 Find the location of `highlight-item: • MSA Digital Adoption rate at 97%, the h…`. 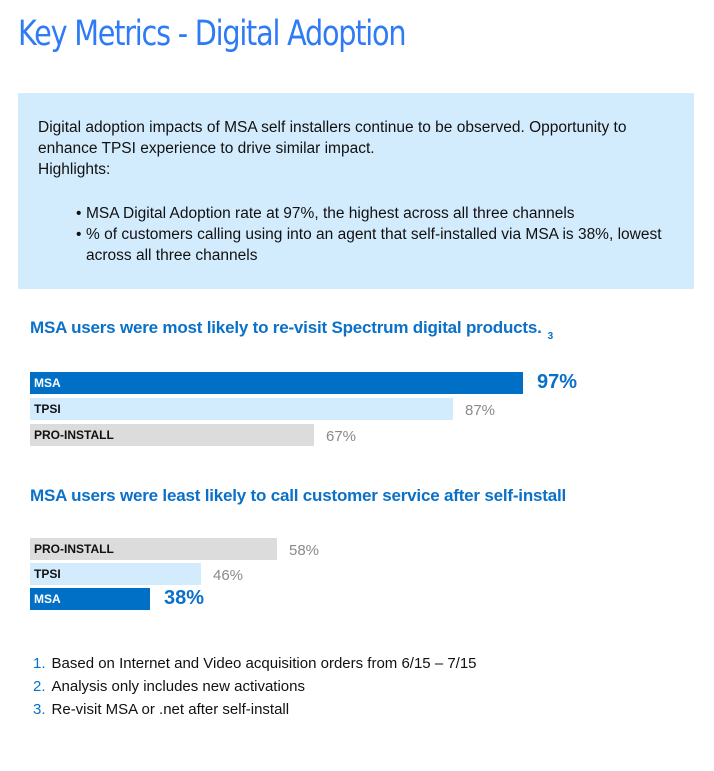

highlight-item: • MSA Digital Adoption rate at 97%, the h… is located at coordinates (325, 213).